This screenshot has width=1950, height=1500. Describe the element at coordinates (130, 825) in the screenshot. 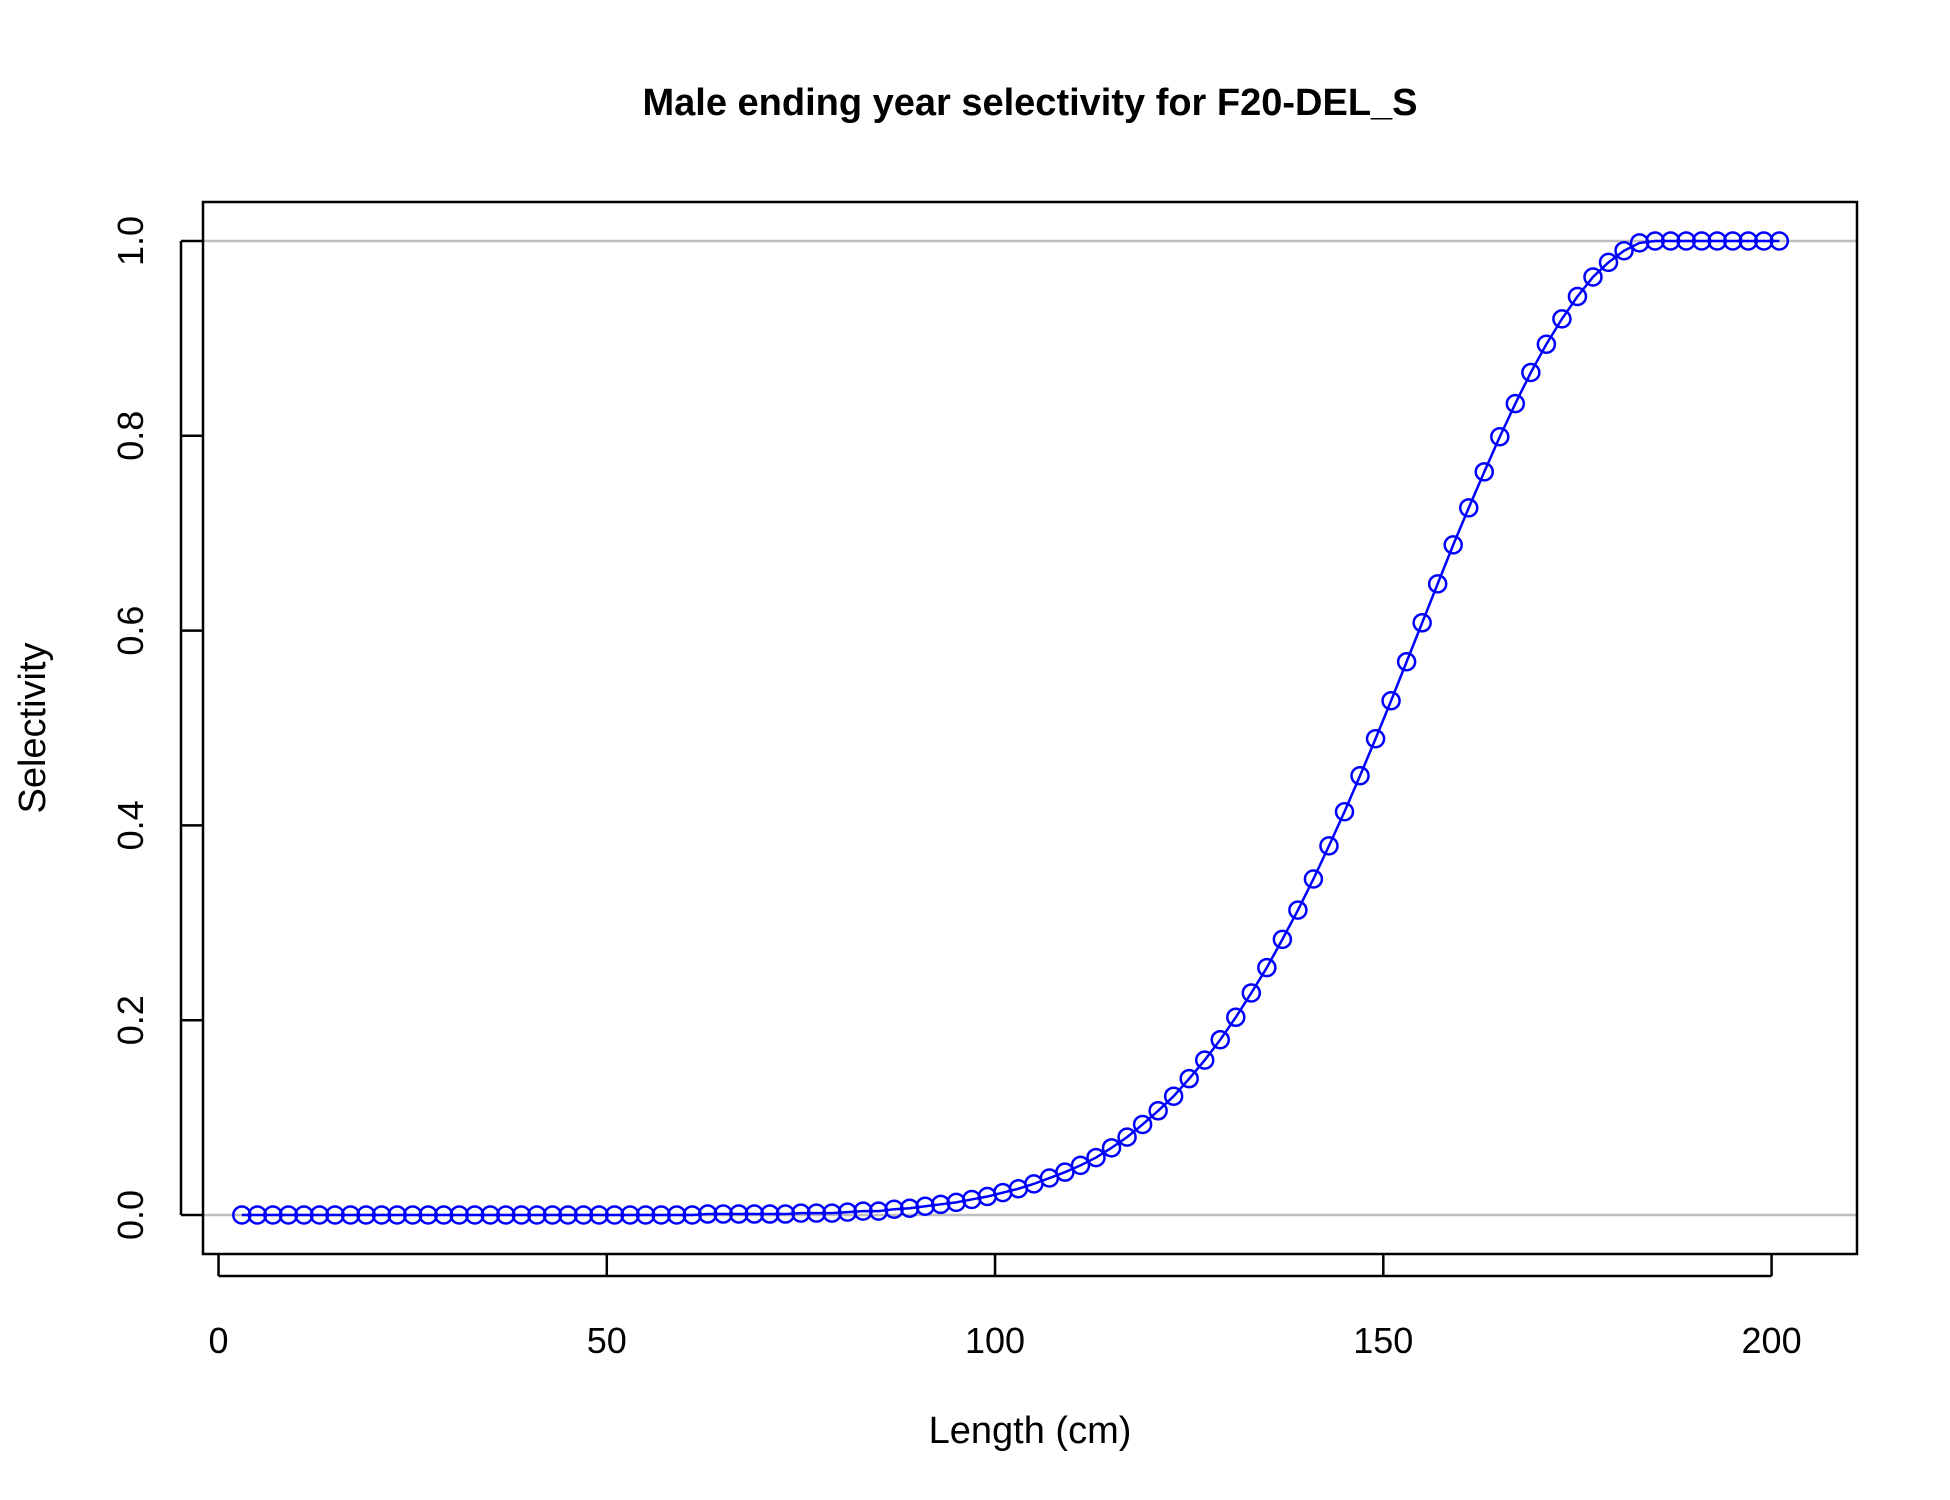

I see `y-tick-label: 0.4` at that location.